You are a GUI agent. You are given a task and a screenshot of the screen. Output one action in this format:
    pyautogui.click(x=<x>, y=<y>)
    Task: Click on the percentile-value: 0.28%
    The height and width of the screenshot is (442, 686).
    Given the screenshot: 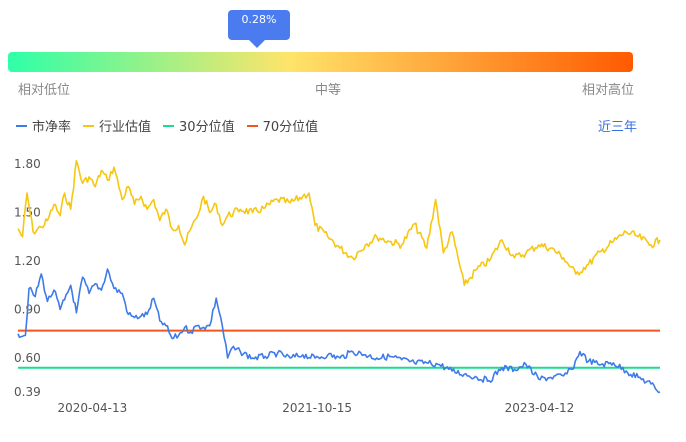 What is the action you would take?
    pyautogui.click(x=259, y=19)
    